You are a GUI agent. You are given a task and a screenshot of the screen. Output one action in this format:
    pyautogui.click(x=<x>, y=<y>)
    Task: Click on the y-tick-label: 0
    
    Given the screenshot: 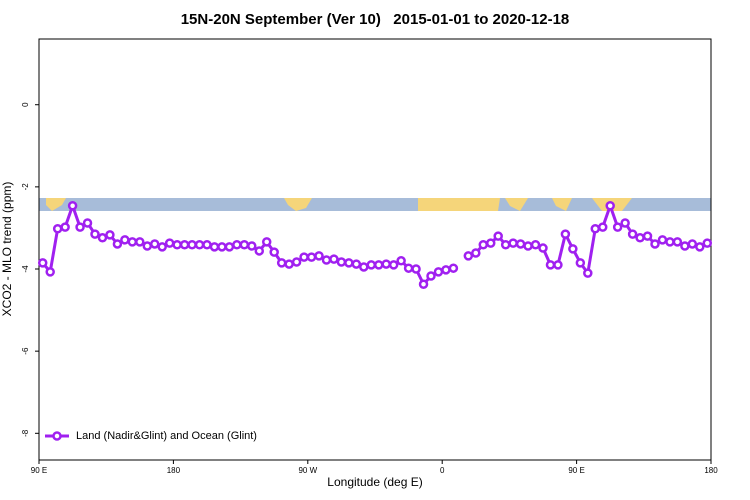 What is the action you would take?
    pyautogui.click(x=25, y=104)
    